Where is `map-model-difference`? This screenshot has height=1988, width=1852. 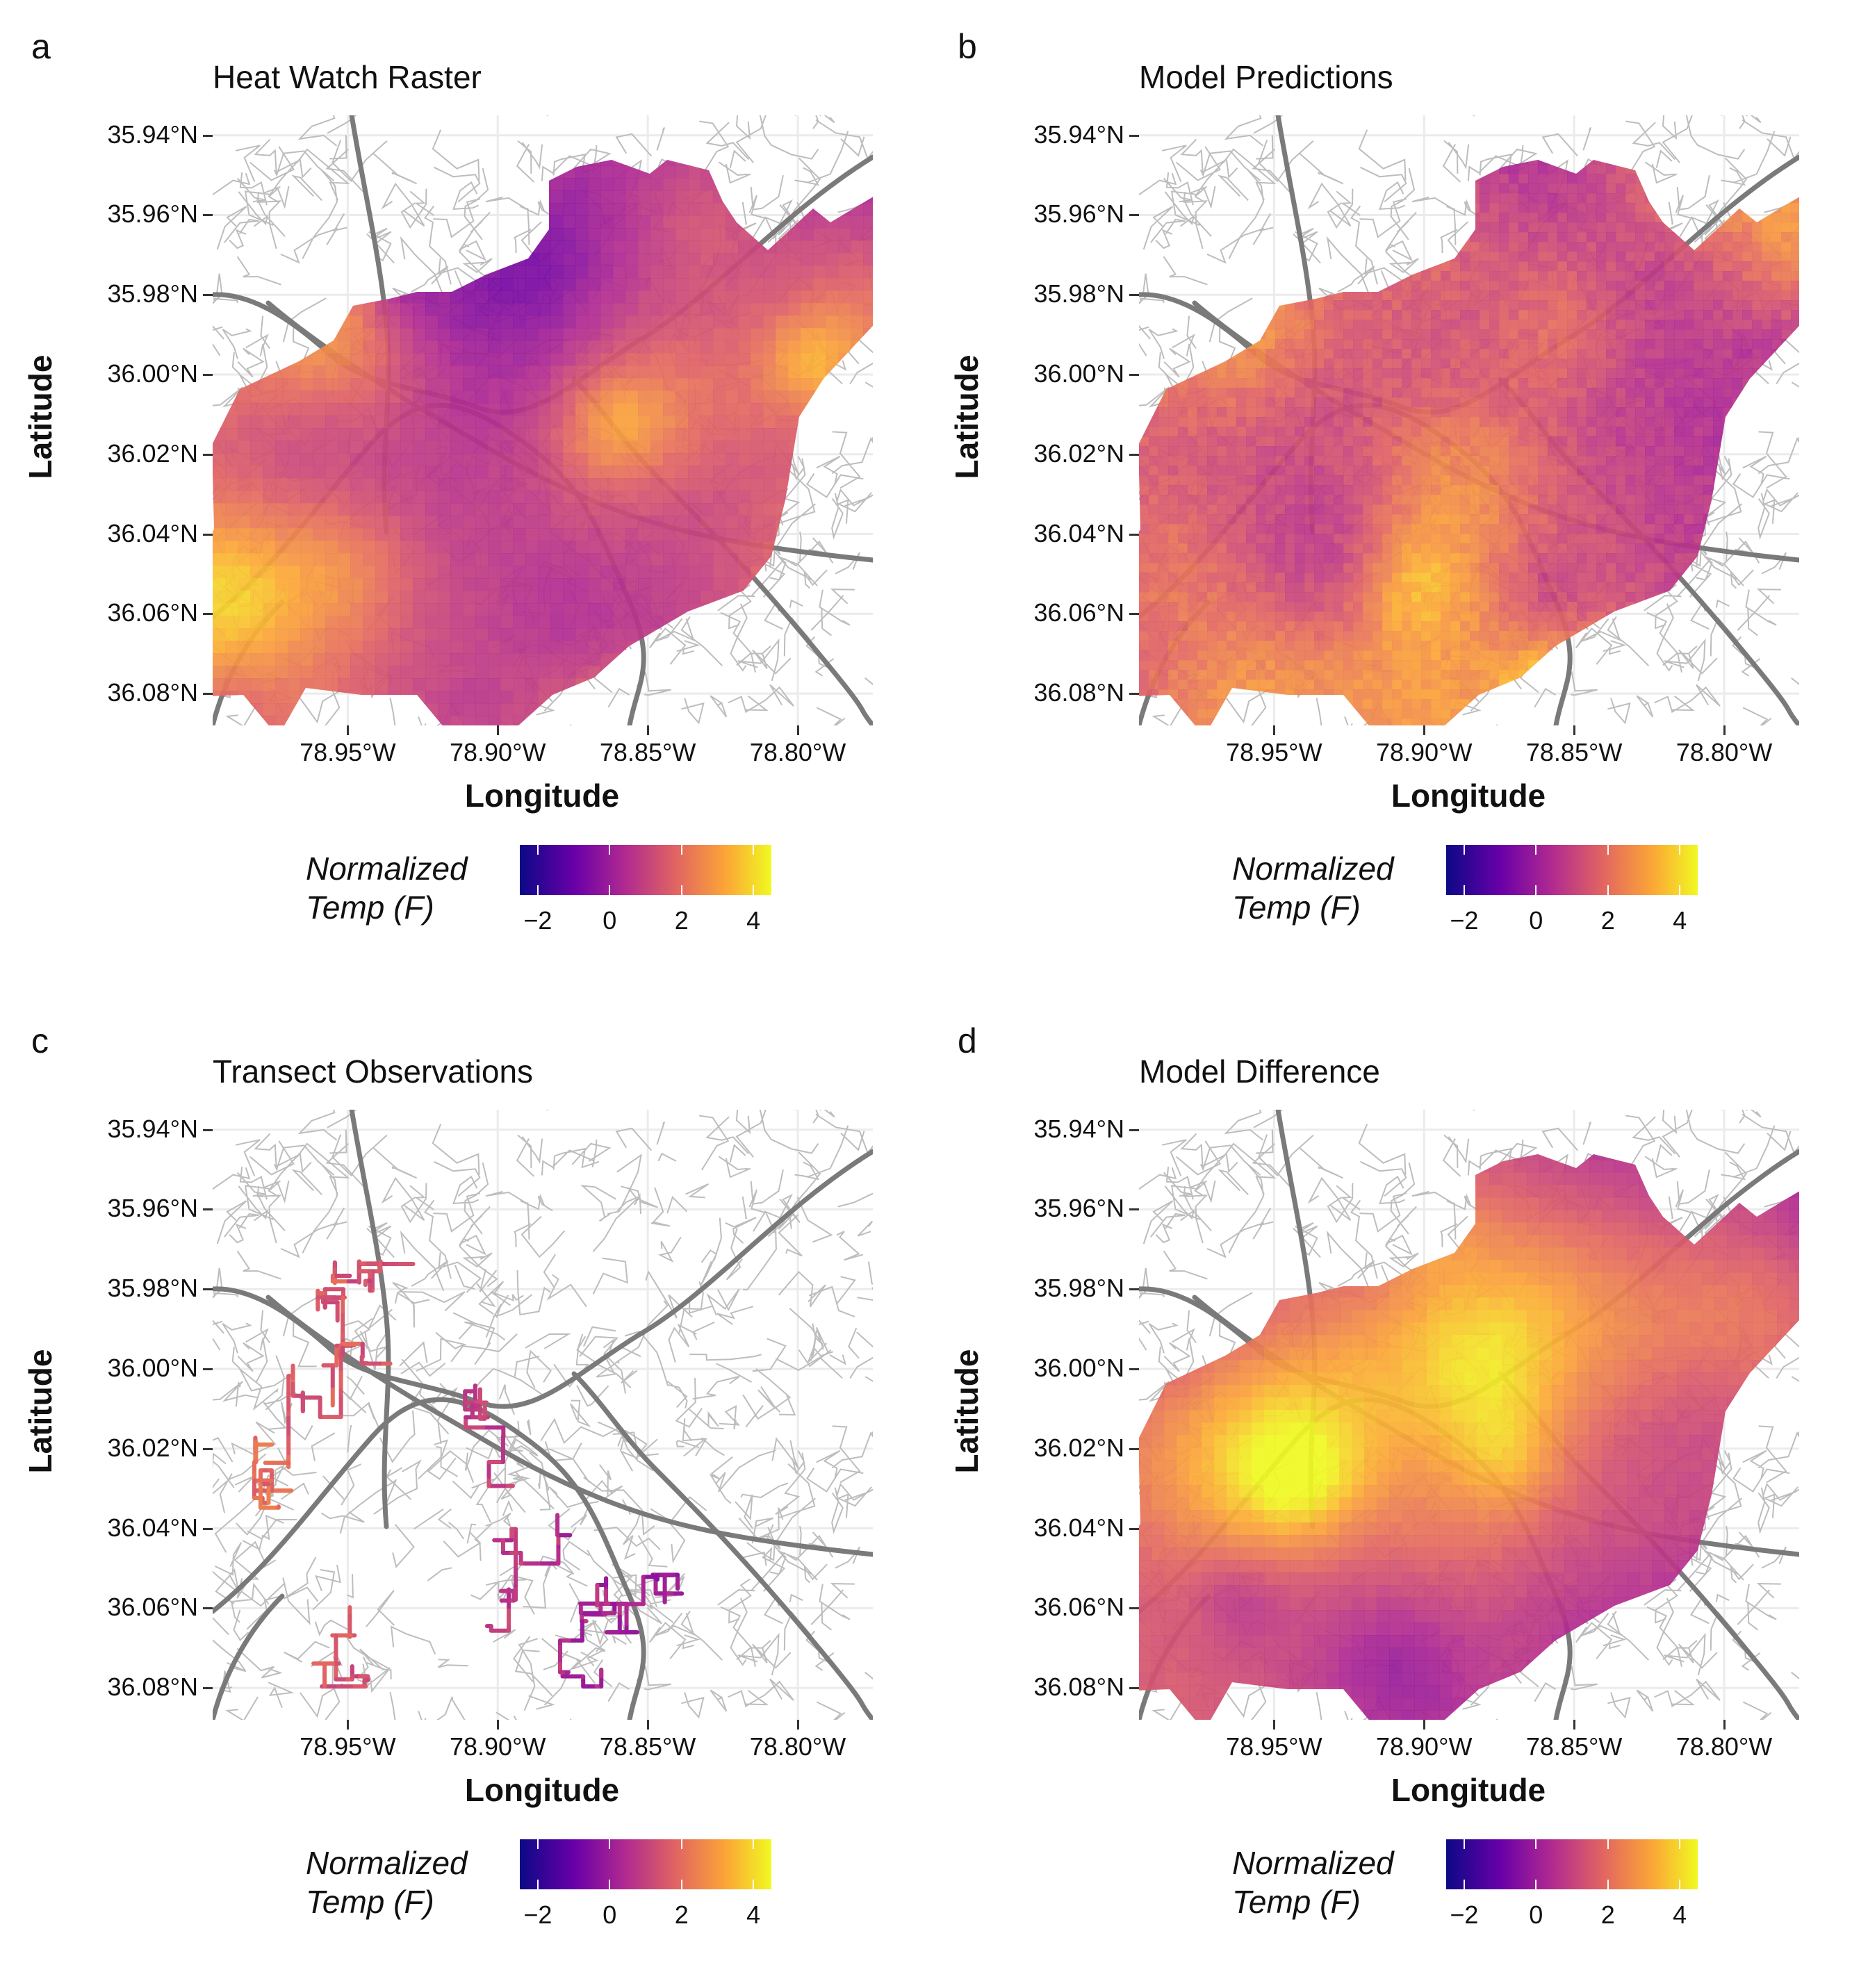 map-model-difference is located at coordinates (1469, 1415).